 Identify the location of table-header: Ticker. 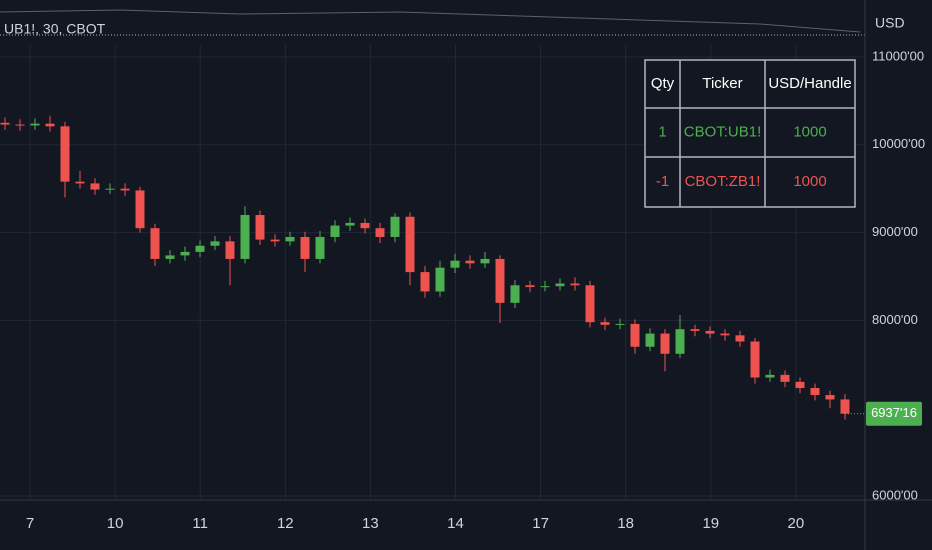
(722, 83).